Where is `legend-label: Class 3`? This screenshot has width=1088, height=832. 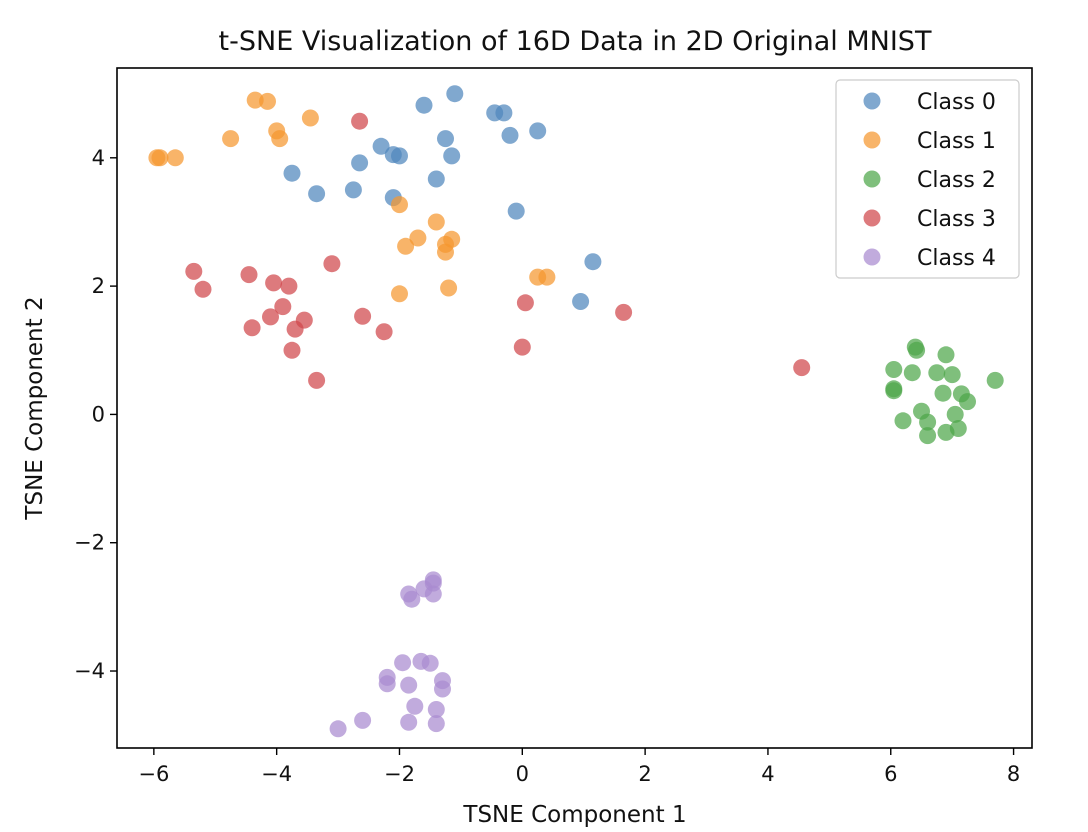
legend-label: Class 3 is located at coordinates (956, 219).